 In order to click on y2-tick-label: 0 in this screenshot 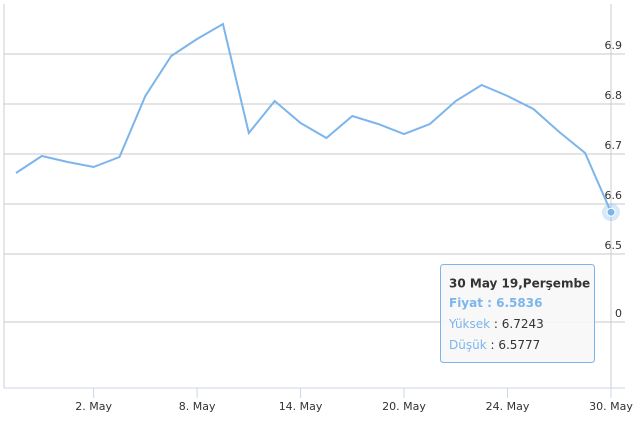, I will do `click(618, 313)`.